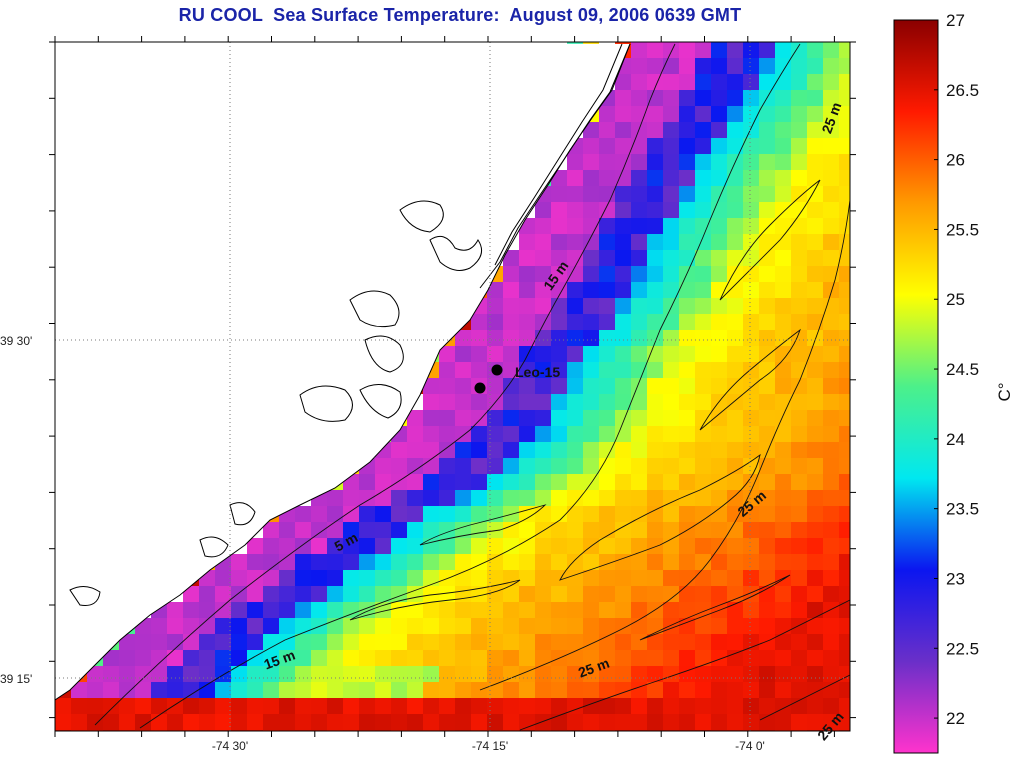 The image size is (1016, 768). What do you see at coordinates (962, 90) in the screenshot?
I see `colorbar-tick-label: 26.5` at bounding box center [962, 90].